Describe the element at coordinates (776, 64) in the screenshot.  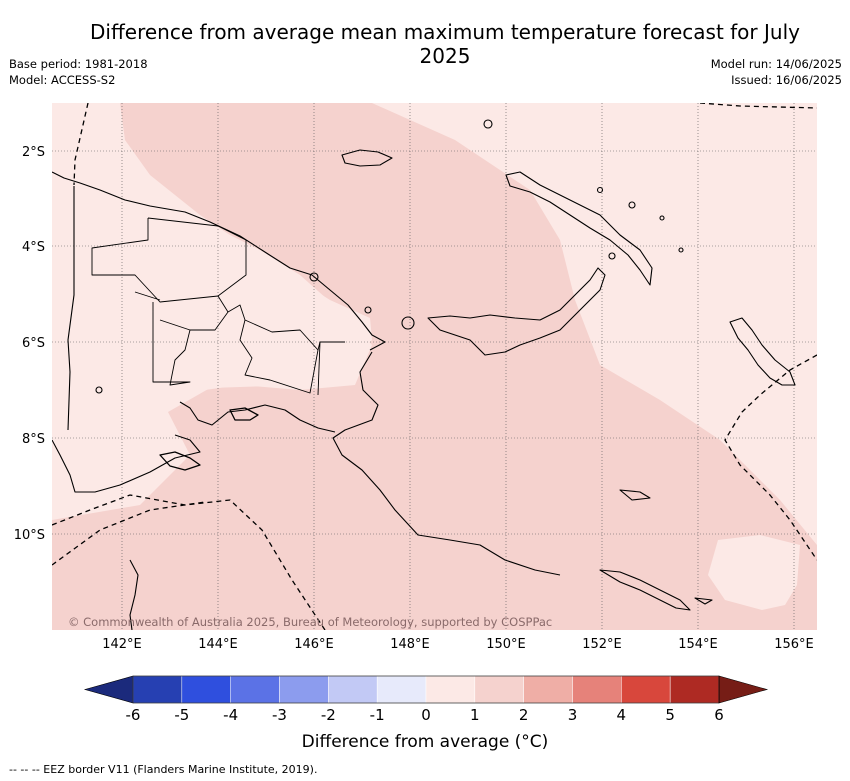
I see `model-run-text: Model run: 14/06/2025` at that location.